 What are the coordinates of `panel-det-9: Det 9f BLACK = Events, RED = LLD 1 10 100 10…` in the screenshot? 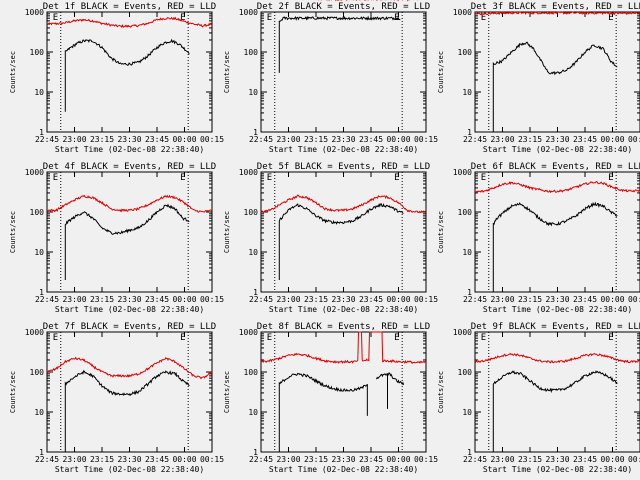 It's located at (538, 398).